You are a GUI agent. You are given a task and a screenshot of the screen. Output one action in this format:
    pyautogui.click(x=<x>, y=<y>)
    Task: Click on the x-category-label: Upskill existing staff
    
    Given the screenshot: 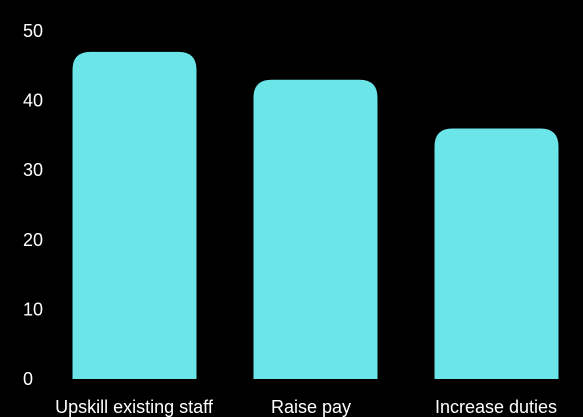 What is the action you would take?
    pyautogui.click(x=134, y=407)
    